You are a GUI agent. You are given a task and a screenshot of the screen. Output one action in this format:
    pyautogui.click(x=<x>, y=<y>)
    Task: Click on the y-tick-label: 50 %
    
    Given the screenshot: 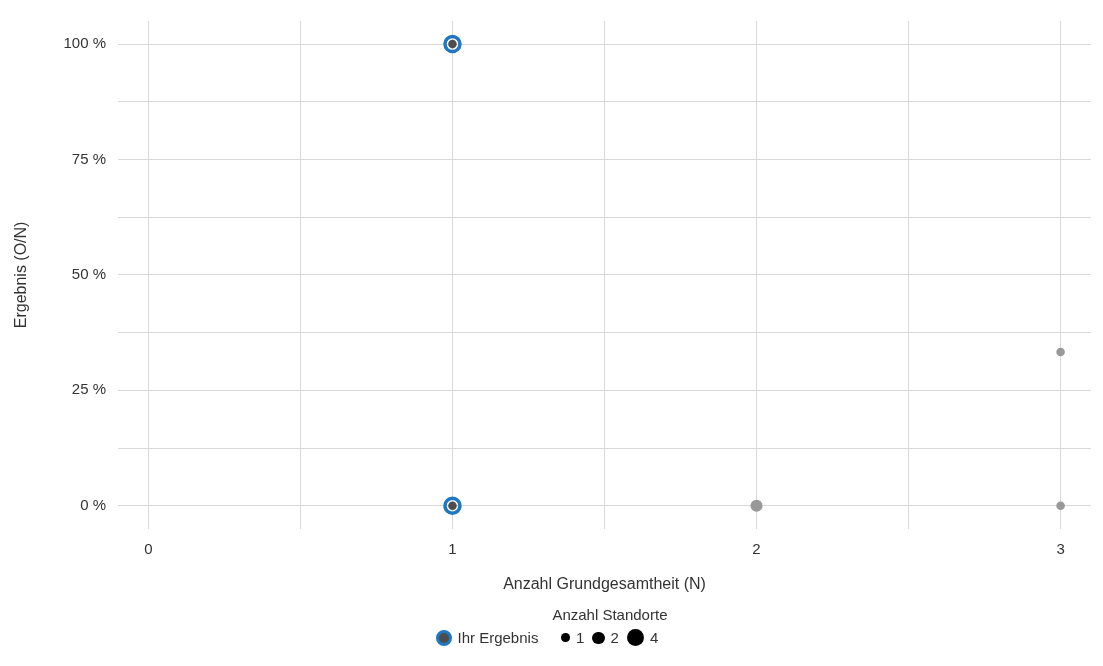 What is the action you would take?
    pyautogui.click(x=88, y=274)
    